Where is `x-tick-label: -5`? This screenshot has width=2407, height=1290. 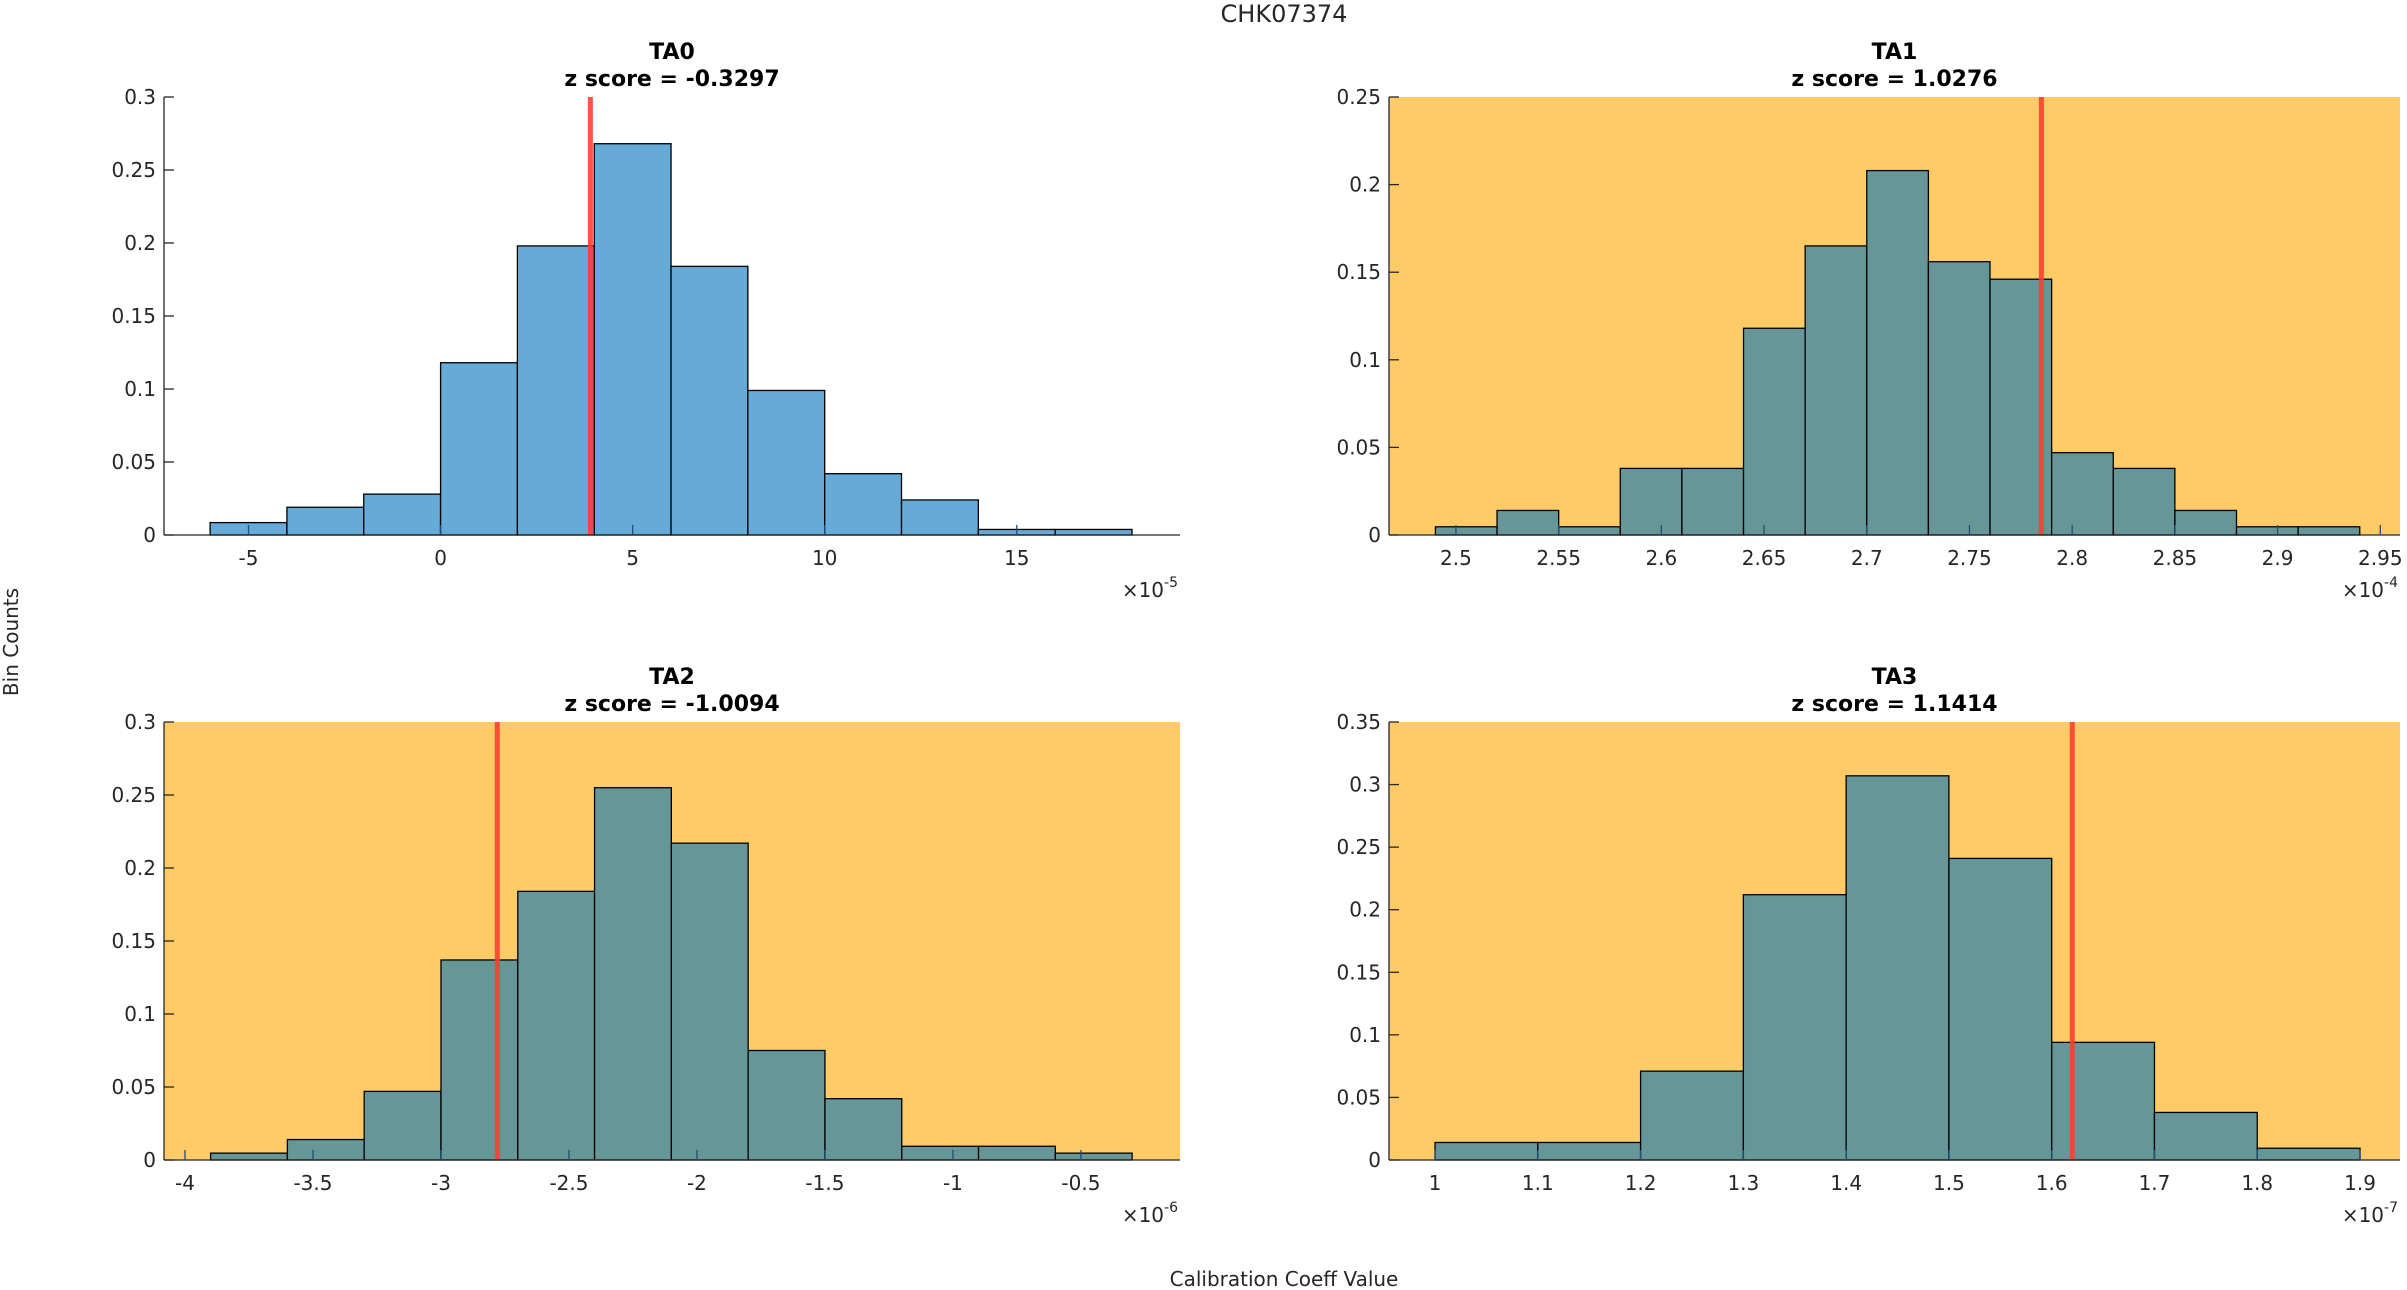 x-tick-label: -5 is located at coordinates (249, 558).